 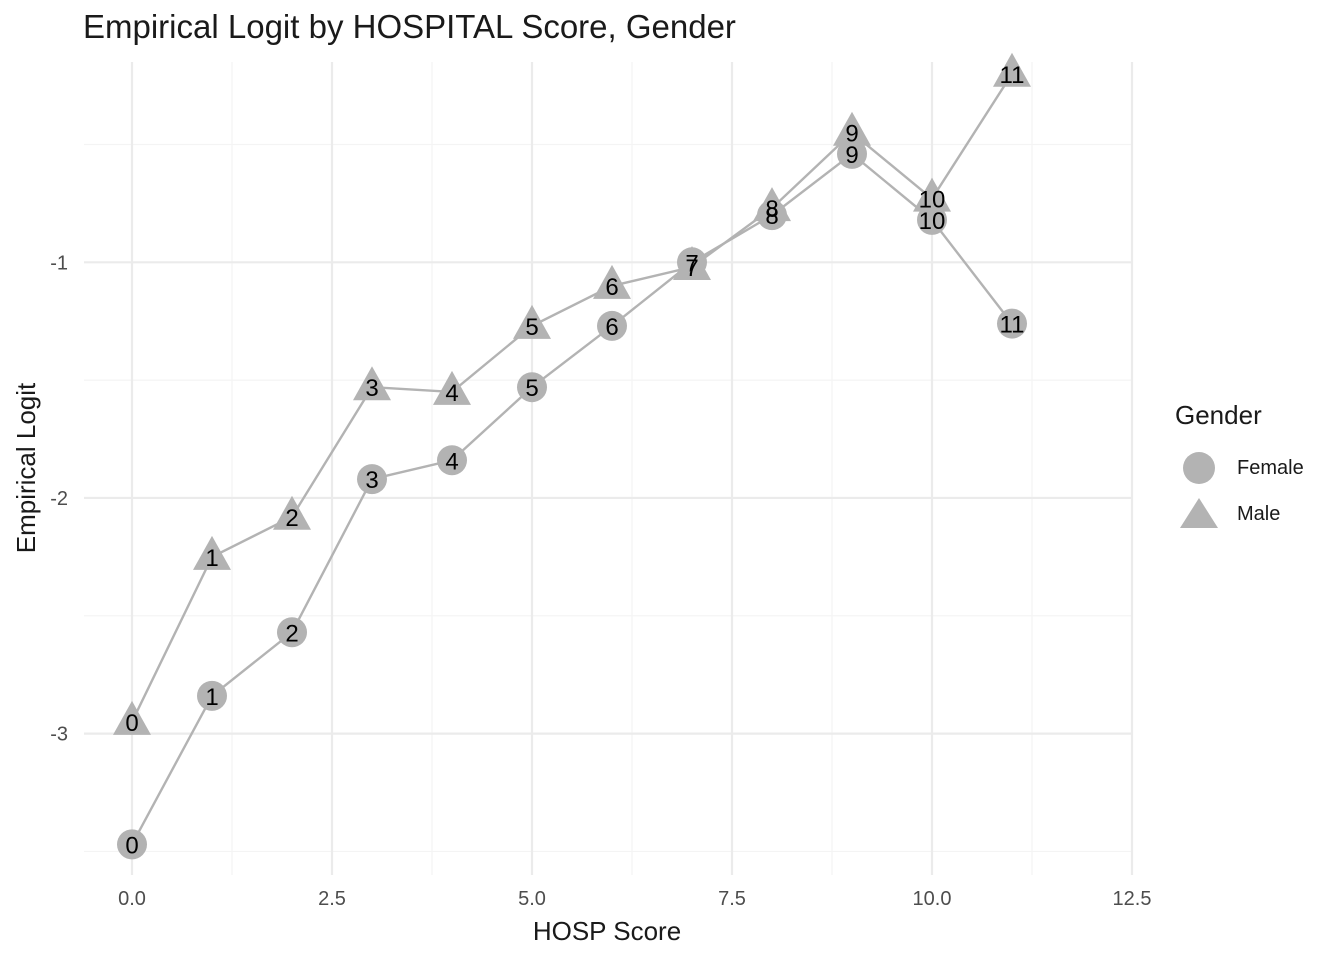 I want to click on point-label-female: 2, so click(x=291, y=633).